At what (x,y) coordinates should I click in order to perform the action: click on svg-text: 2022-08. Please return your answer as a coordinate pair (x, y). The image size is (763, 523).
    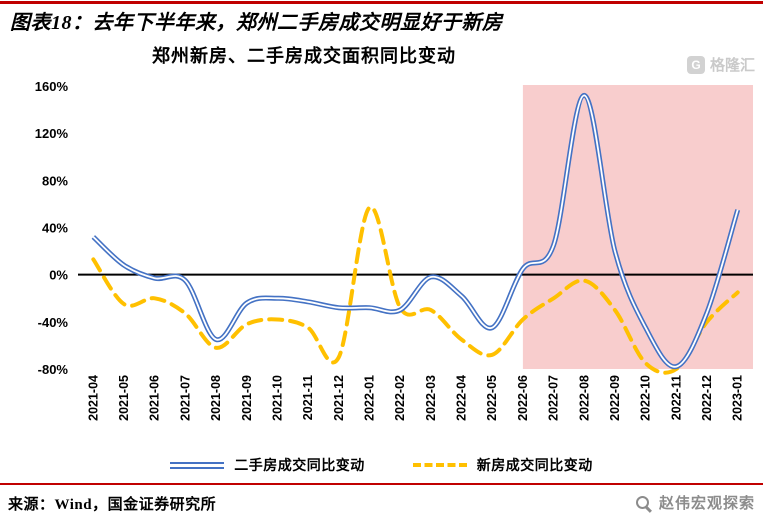
    Looking at the image, I should click on (584, 398).